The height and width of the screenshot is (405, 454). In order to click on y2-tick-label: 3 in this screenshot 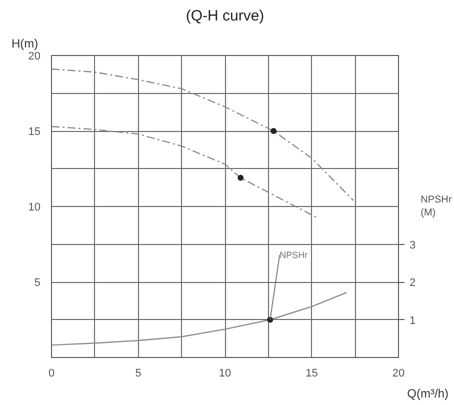, I will do `click(413, 245)`.